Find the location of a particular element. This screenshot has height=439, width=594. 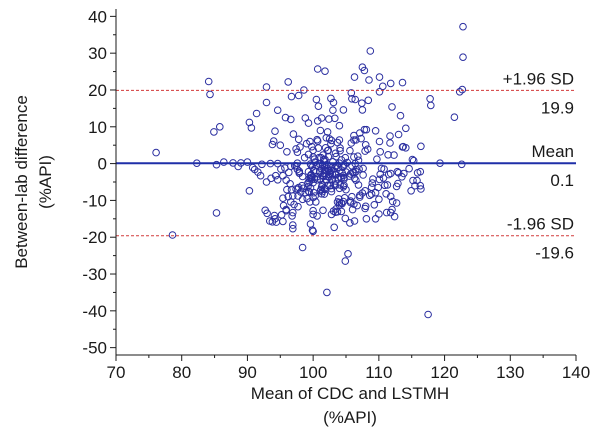

y-axis-title: Between-lab difference is located at coordinates (21, 182).